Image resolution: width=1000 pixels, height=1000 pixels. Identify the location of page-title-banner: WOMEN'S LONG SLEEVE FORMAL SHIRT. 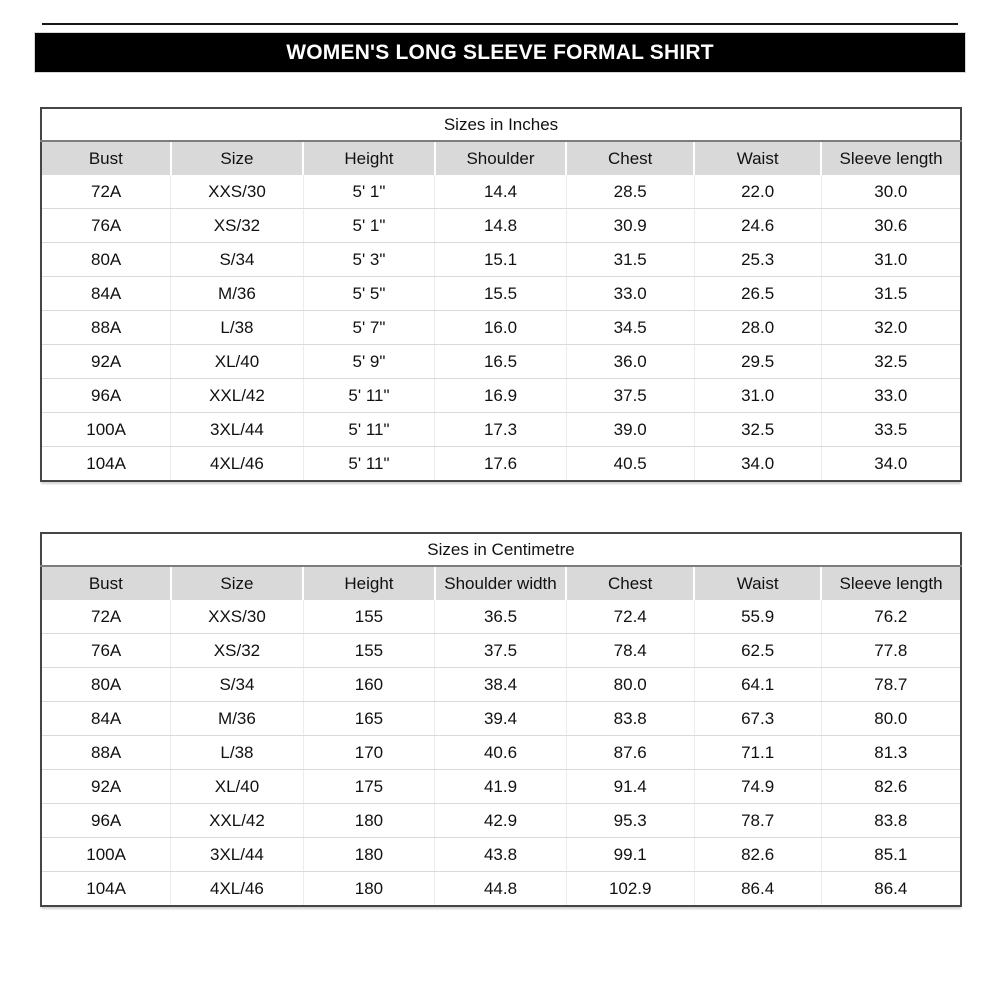
(500, 52).